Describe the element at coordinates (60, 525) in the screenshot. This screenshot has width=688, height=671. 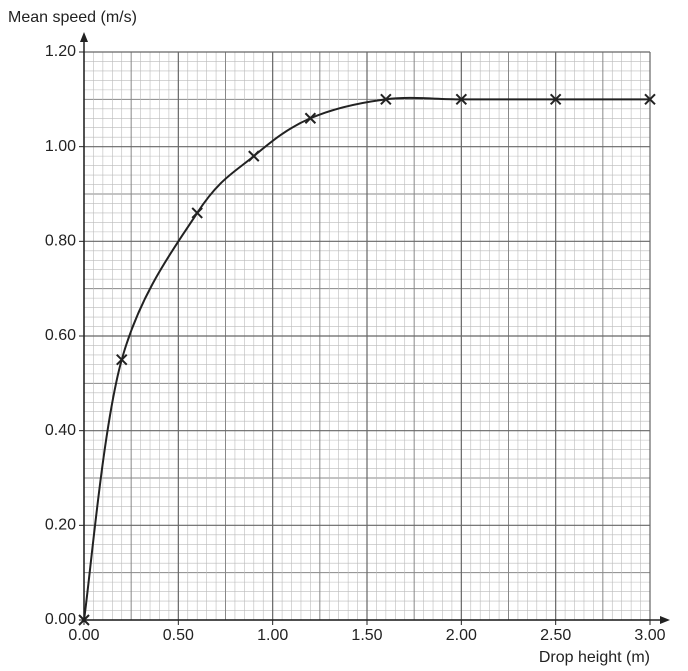
I see `y-tick-label: 0.20` at that location.